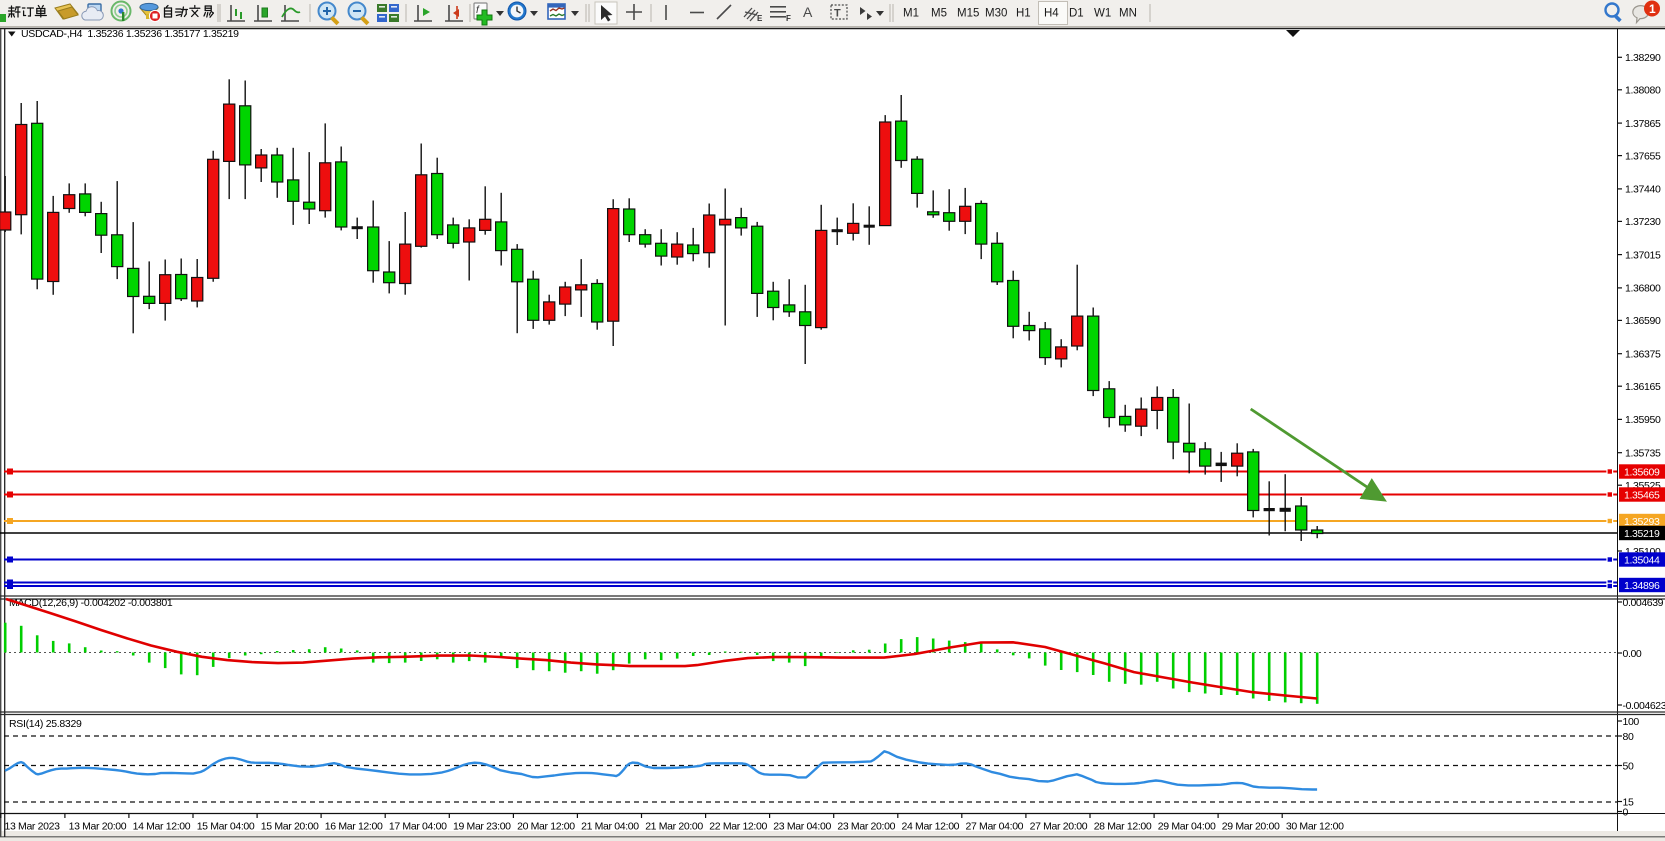 The height and width of the screenshot is (841, 1665). What do you see at coordinates (674, 827) in the screenshot?
I see `svg-text: 21 Mar 20:00` at bounding box center [674, 827].